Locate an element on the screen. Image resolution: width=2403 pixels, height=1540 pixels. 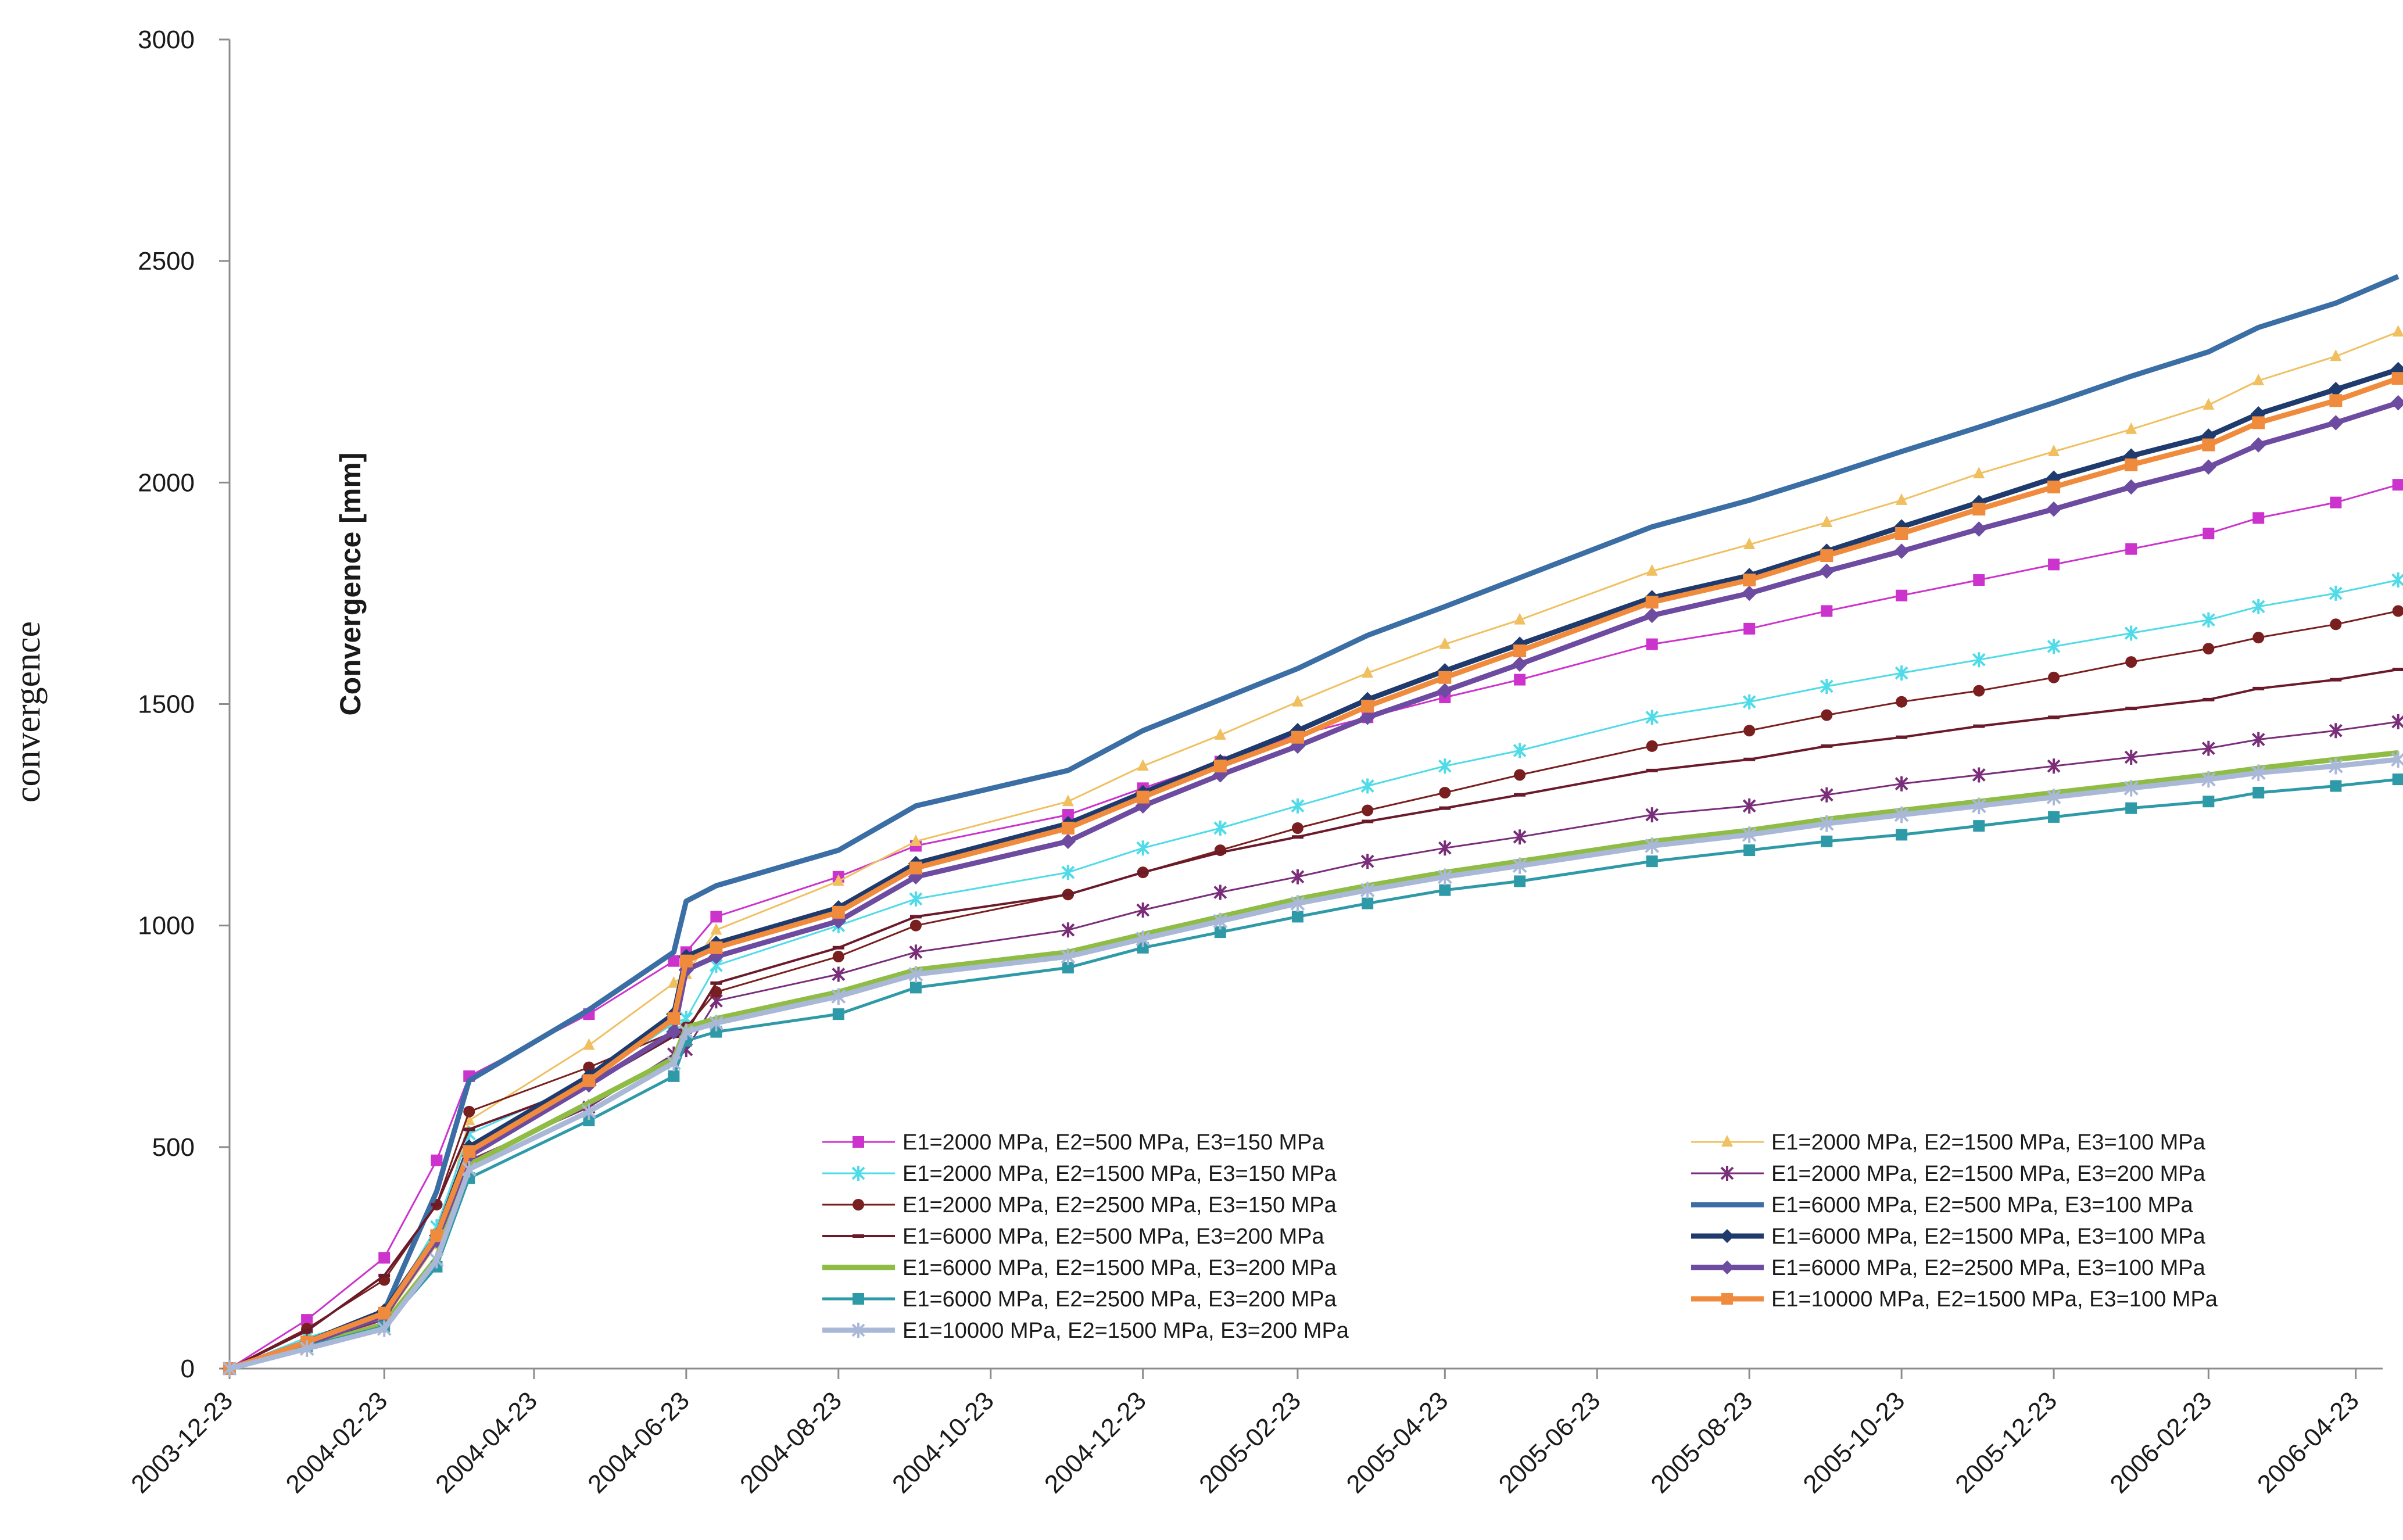
legend-entry: E1=10000 MPa, E2=1500 MPa, E3=200 MPa is located at coordinates (1085, 1331).